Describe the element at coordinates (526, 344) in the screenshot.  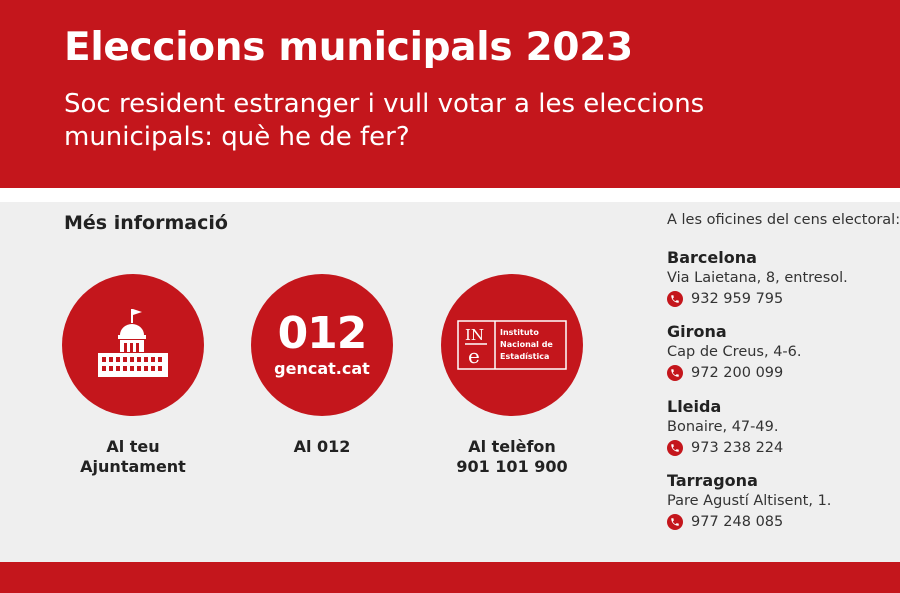
I see `svg-text: Nacional de` at that location.